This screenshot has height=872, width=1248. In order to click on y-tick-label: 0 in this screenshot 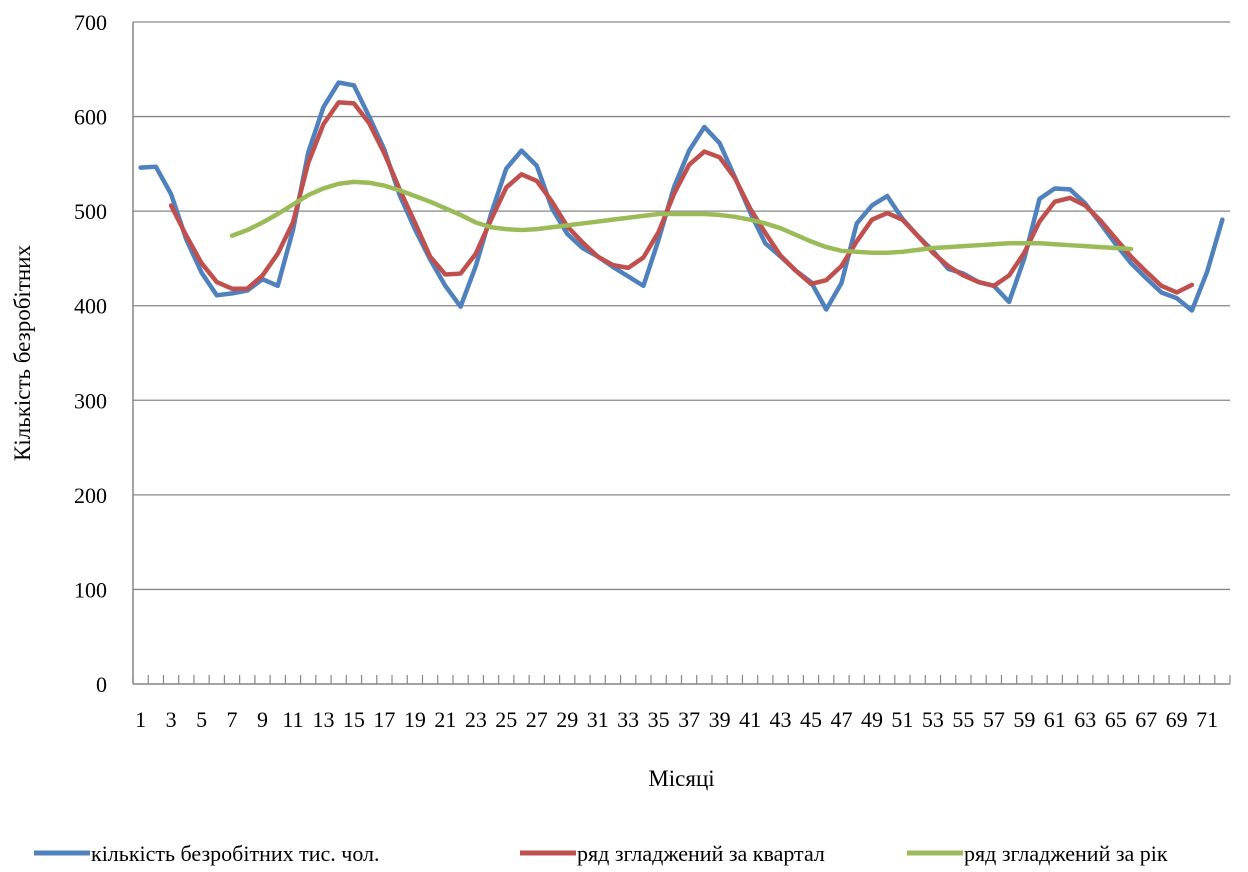, I will do `click(101, 684)`.